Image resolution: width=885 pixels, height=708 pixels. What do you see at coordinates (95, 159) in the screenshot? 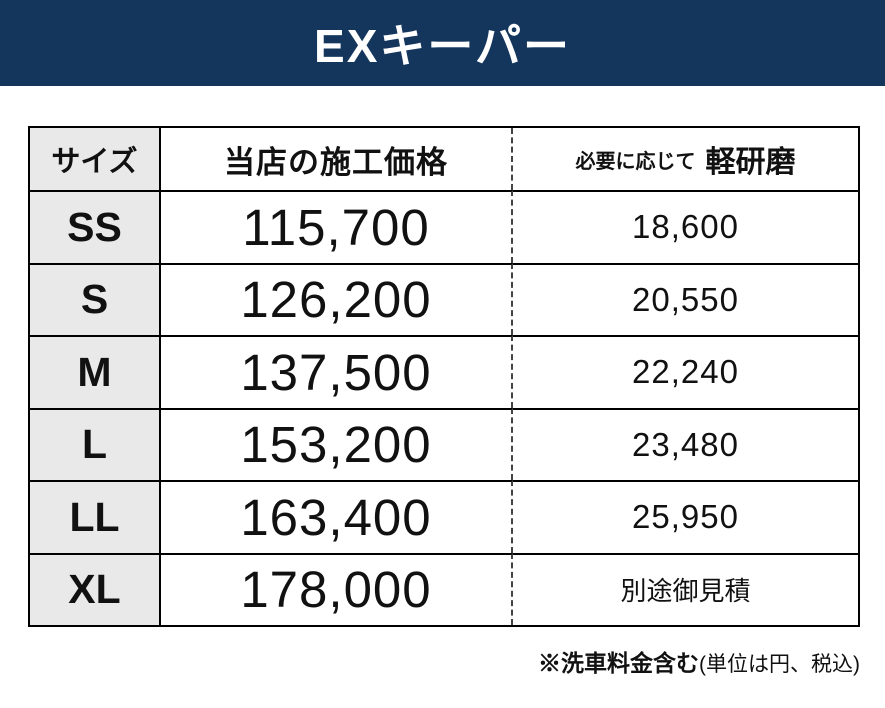
I see `header-size: サイズ` at bounding box center [95, 159].